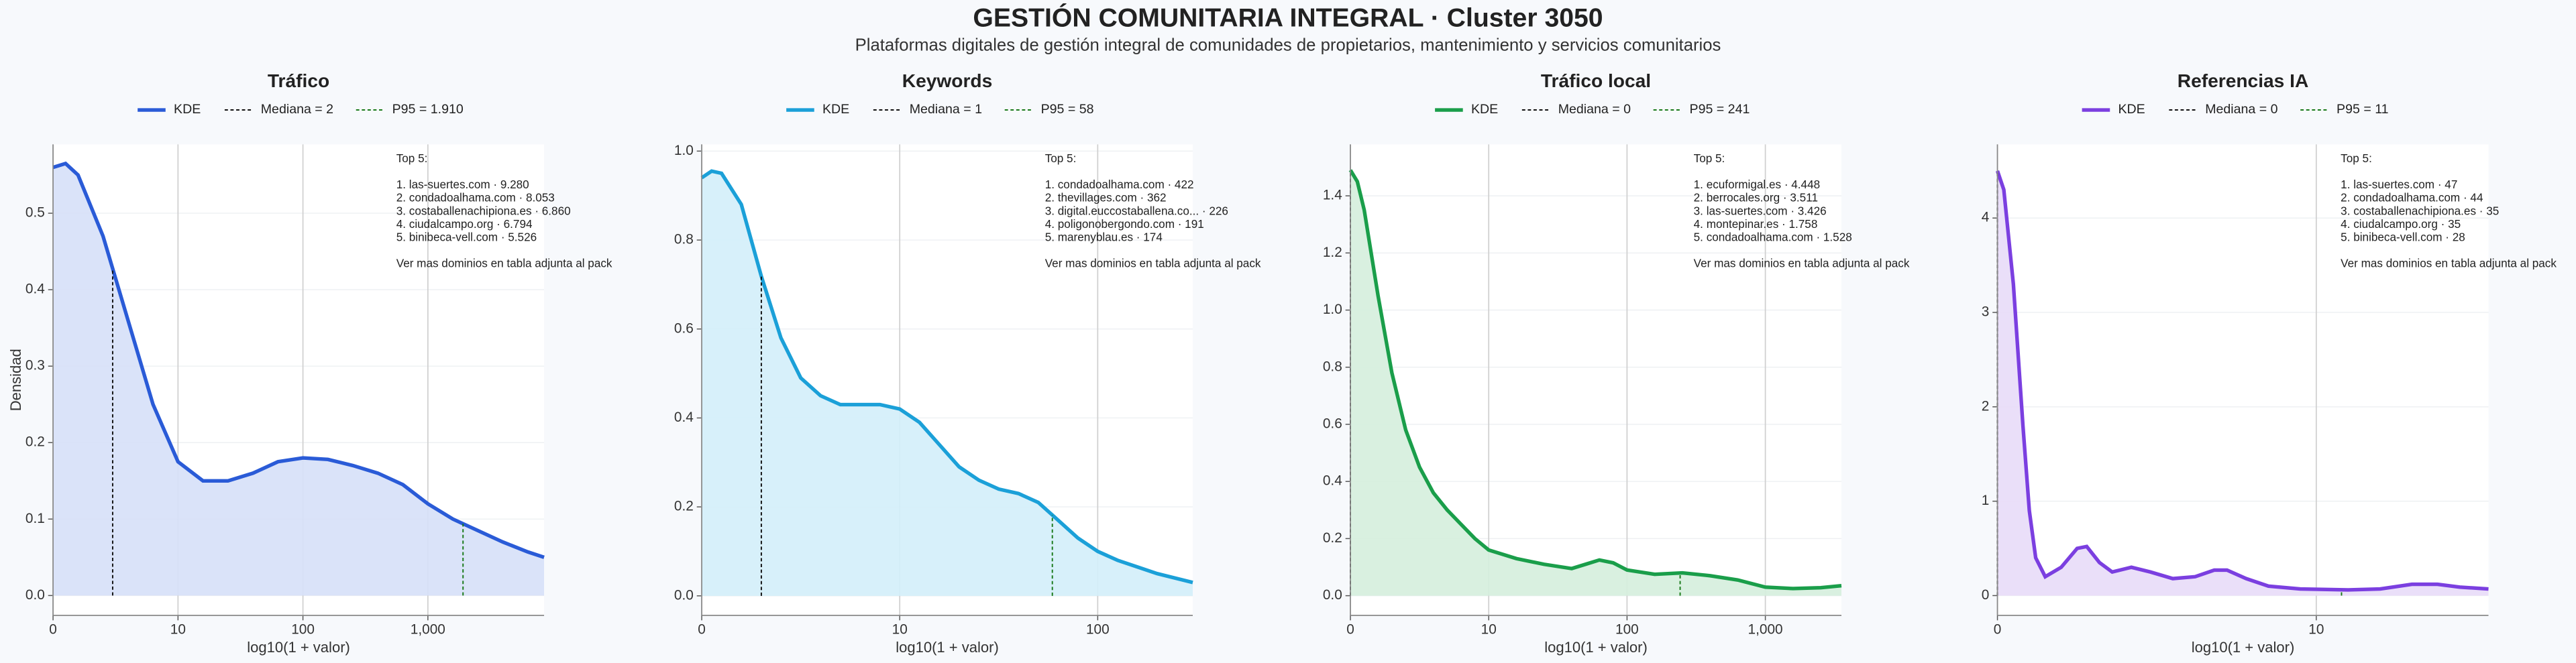 Image resolution: width=2576 pixels, height=663 pixels. Describe the element at coordinates (1760, 210) in the screenshot. I see `annotation-item: 3. las-suertes.com · 3.426` at that location.